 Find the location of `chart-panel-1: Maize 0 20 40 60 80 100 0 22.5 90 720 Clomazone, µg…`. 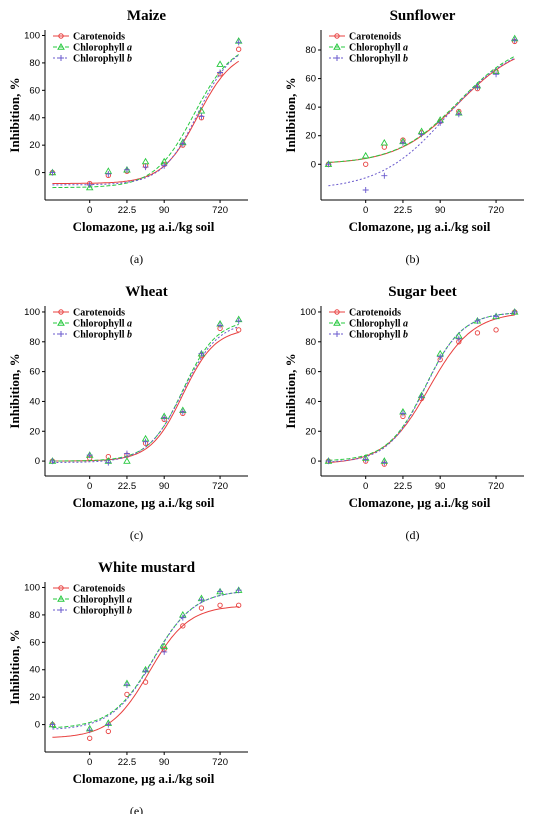

chart-panel-1: Maize 0 20 40 60 80 100 0 22.5 90 720 Clomazone, µg… is located at coordinates (127, 137).